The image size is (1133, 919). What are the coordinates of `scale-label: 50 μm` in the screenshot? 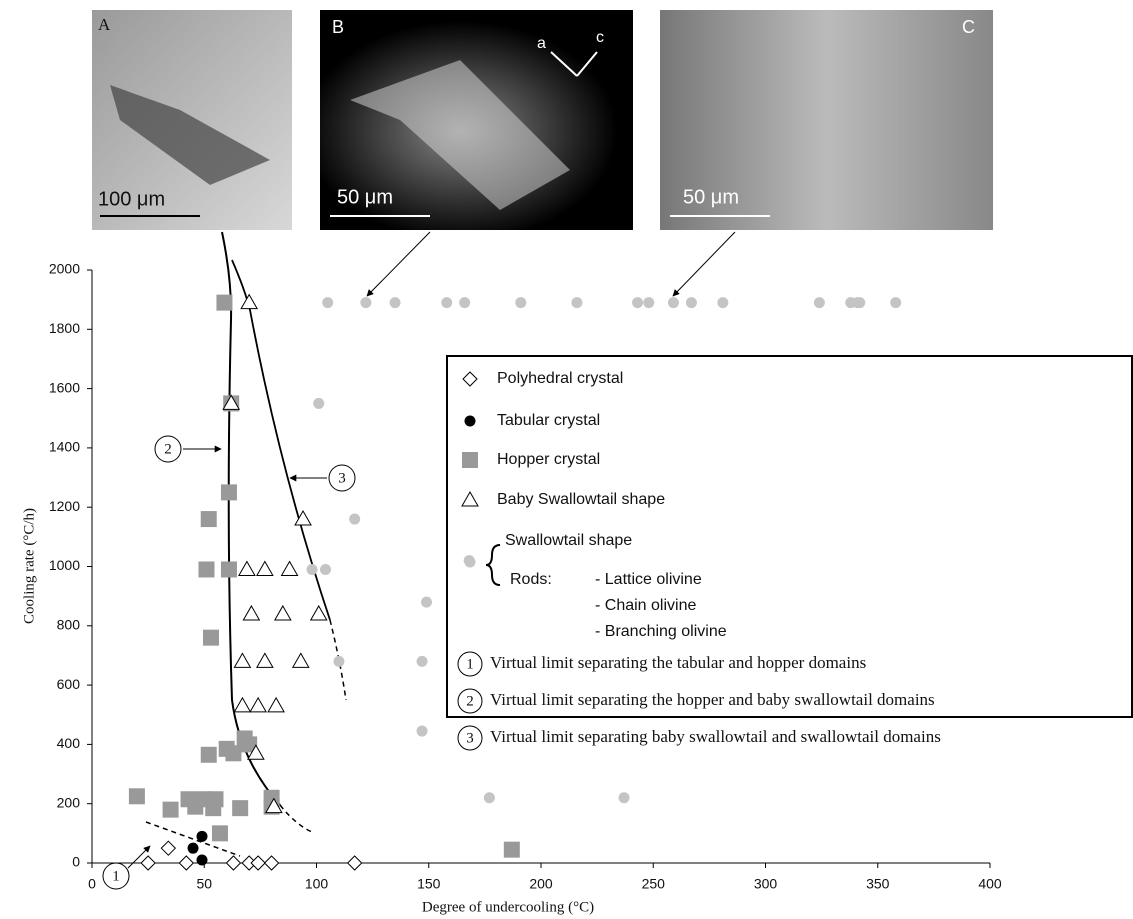 It's located at (711, 197).